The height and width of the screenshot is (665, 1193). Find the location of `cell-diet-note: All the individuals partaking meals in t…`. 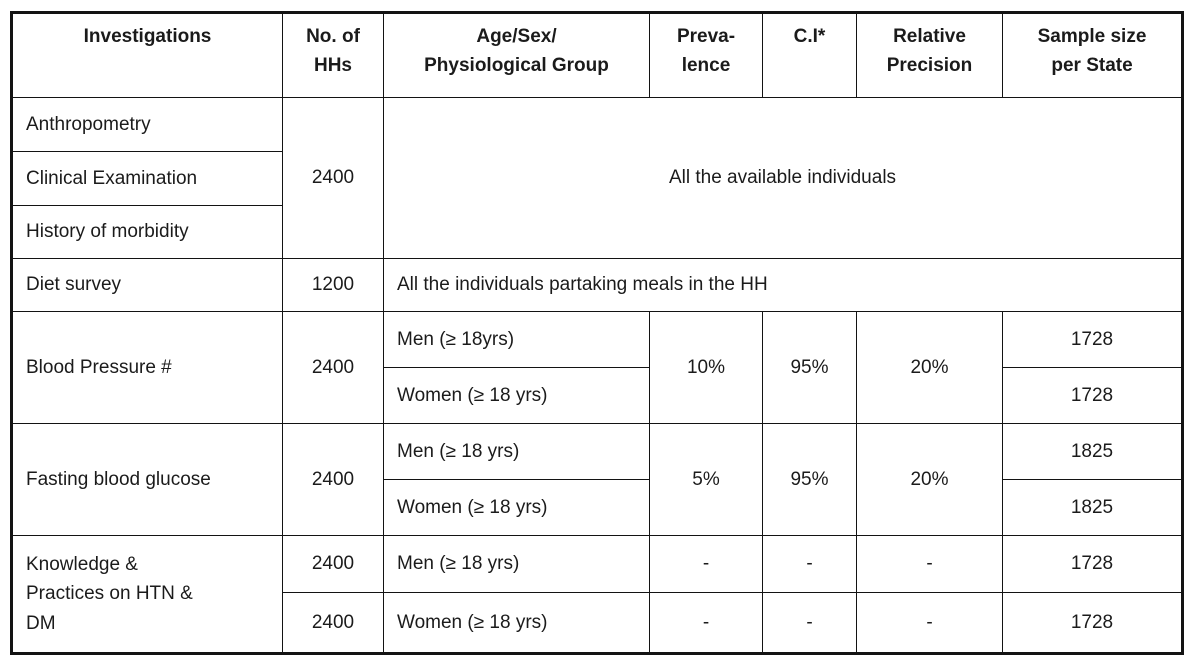

cell-diet-note: All the individuals partaking meals in t… is located at coordinates (783, 285).